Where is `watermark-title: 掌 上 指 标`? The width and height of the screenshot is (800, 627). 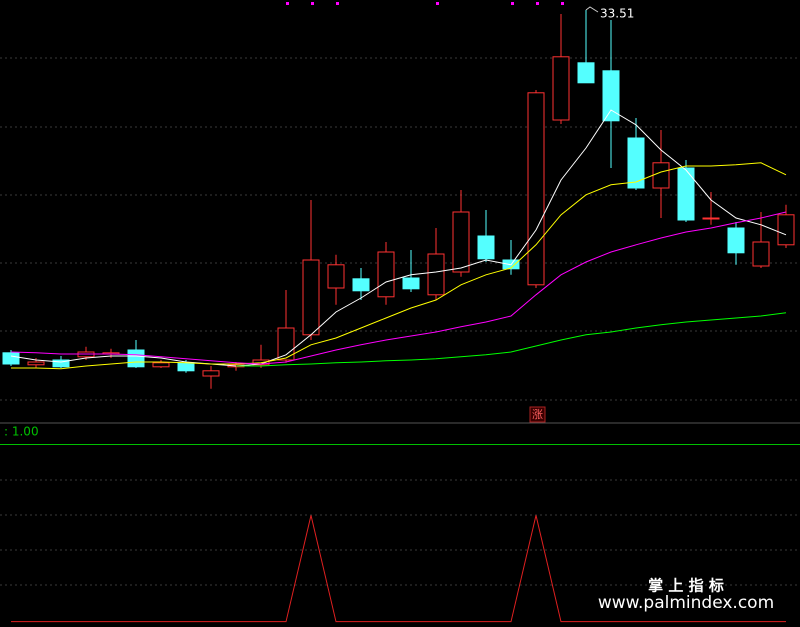 watermark-title: 掌 上 指 标 is located at coordinates (686, 586).